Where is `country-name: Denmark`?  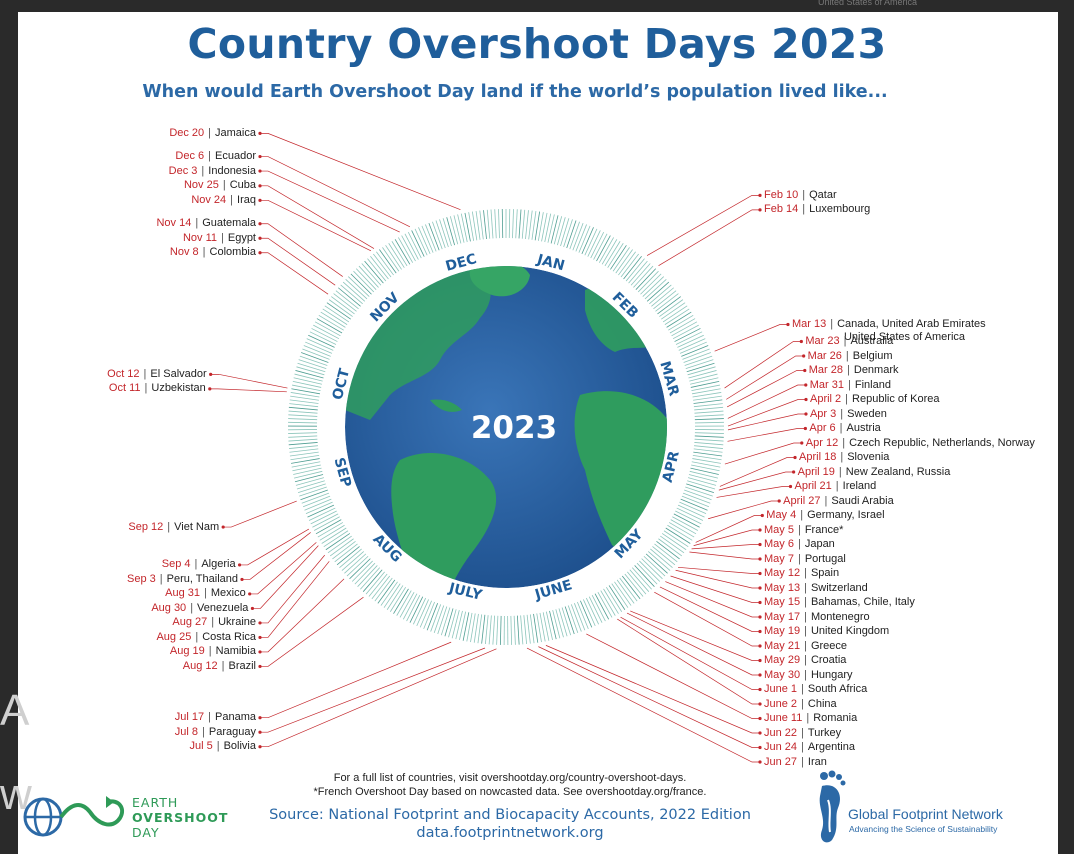 country-name: Denmark is located at coordinates (876, 370).